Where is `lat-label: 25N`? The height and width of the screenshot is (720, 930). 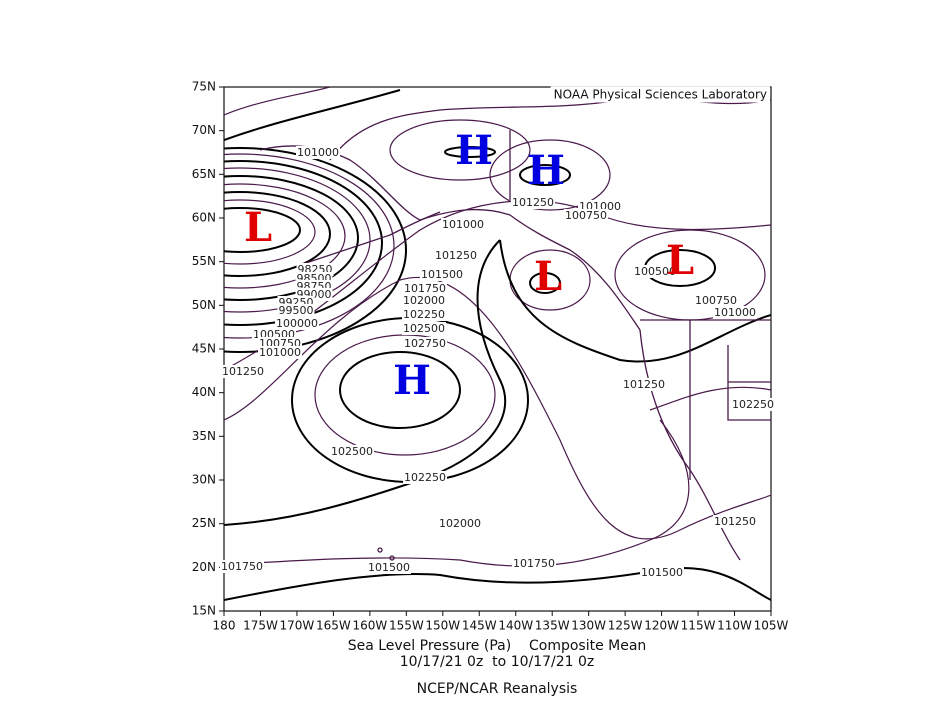 lat-label: 25N is located at coordinates (204, 523).